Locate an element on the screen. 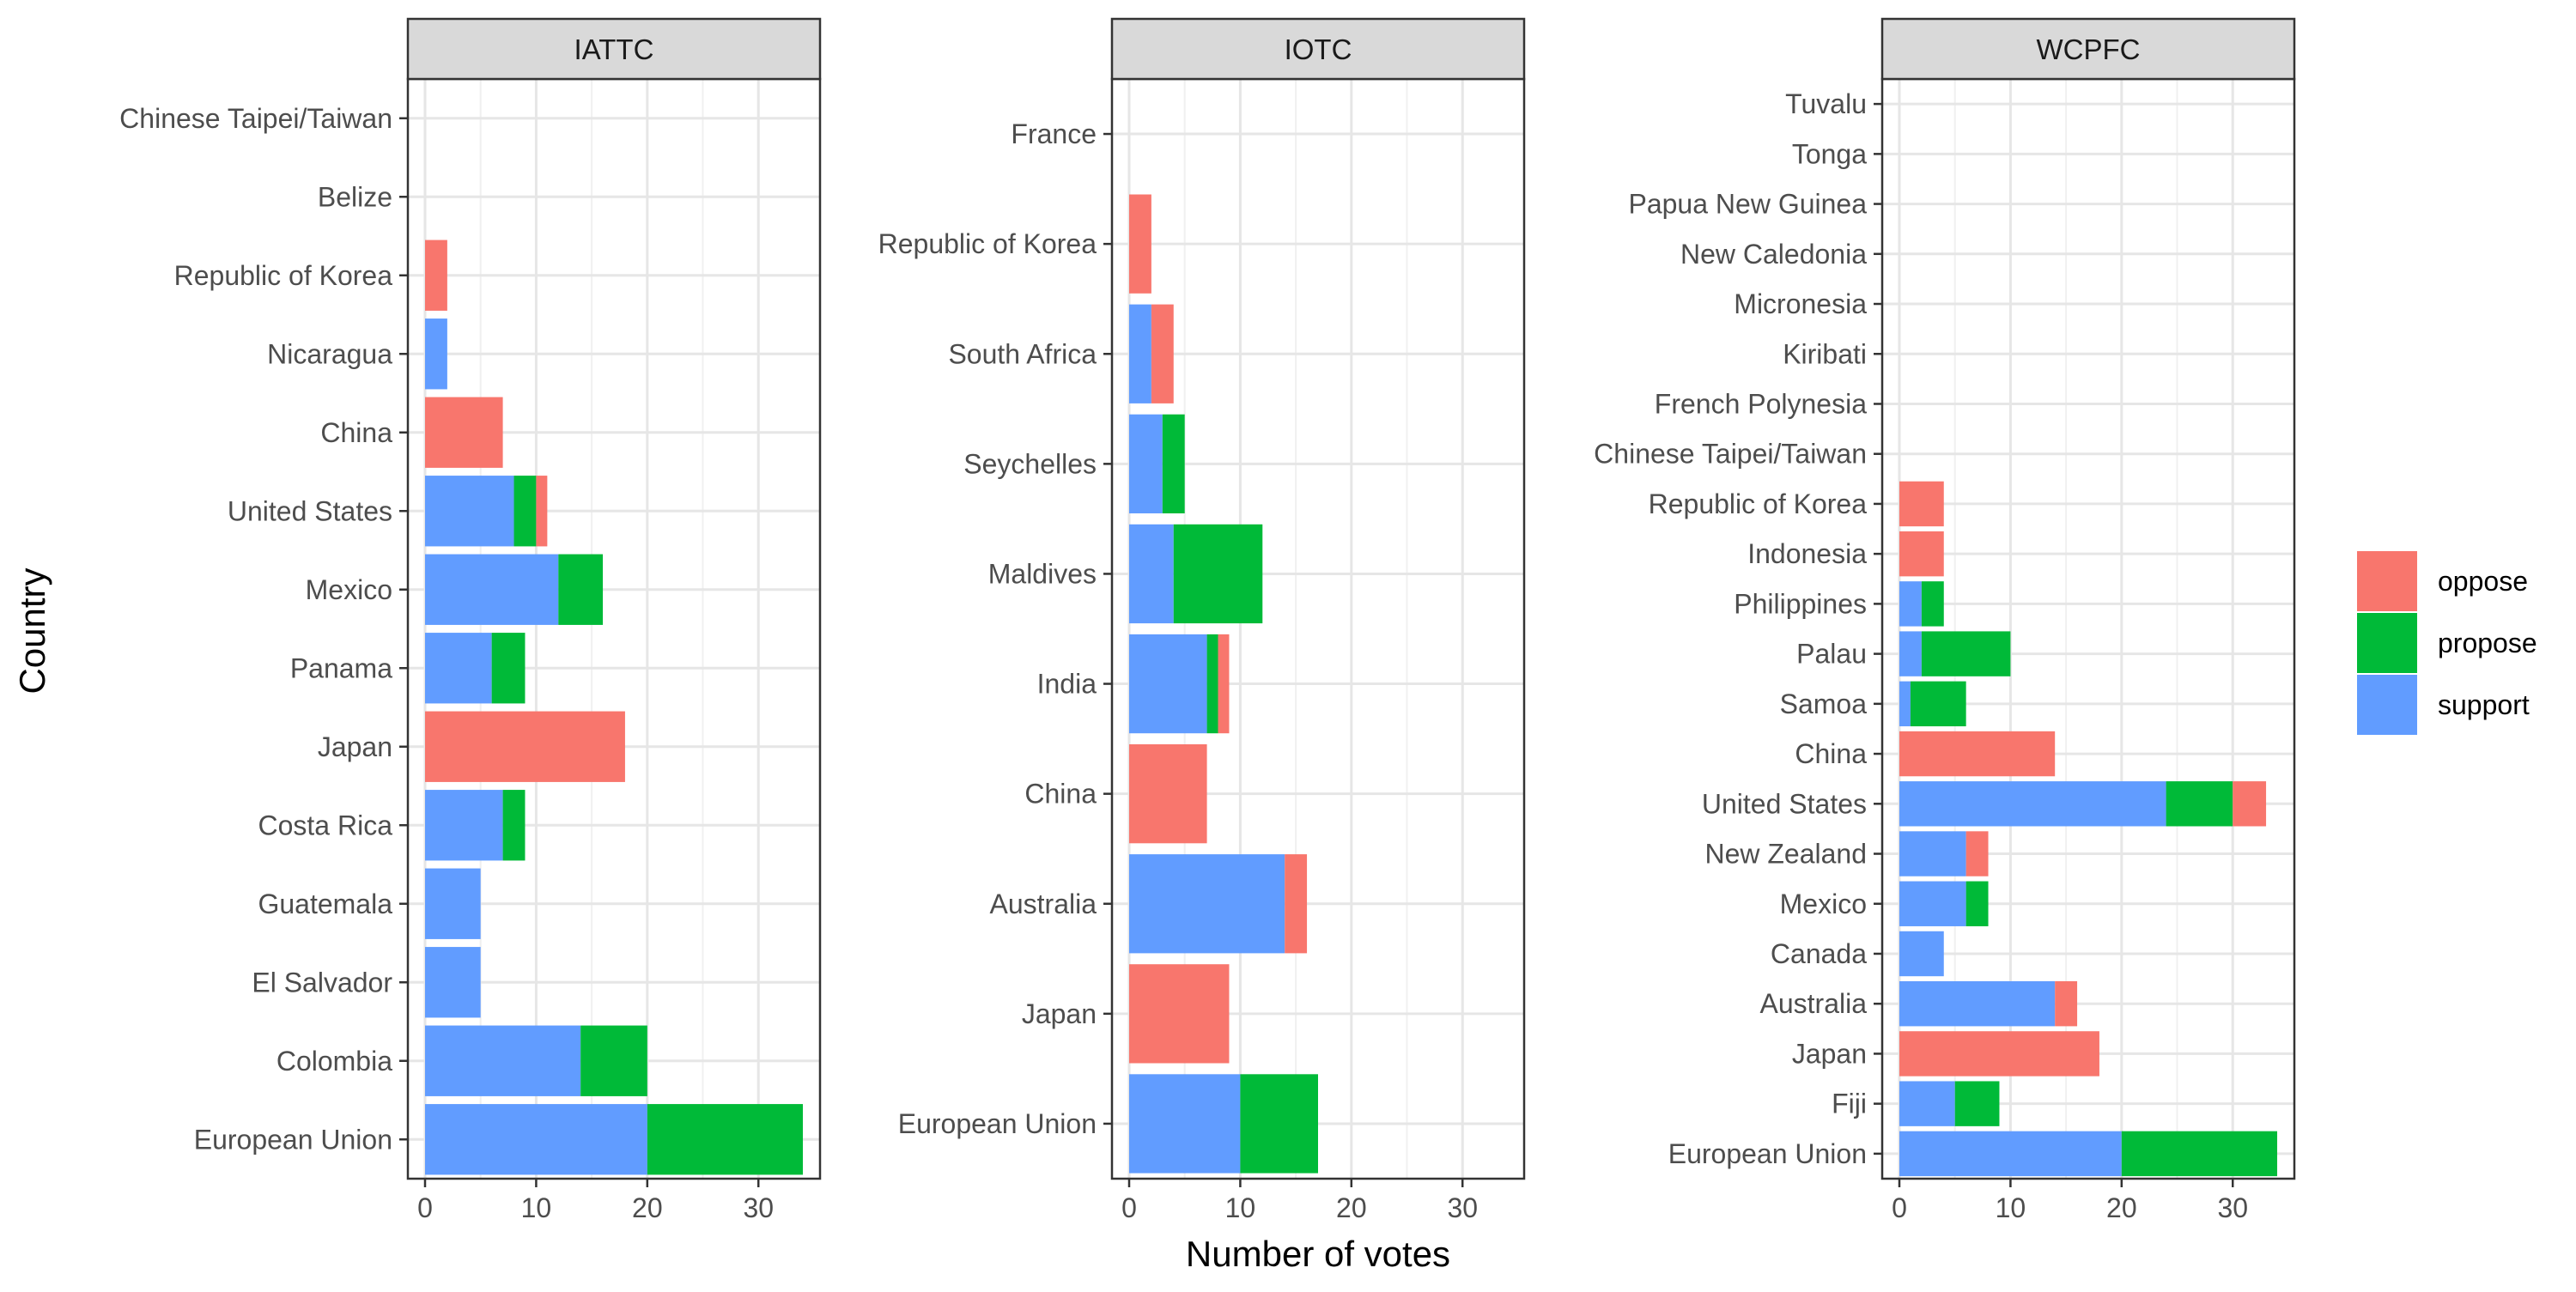 The height and width of the screenshot is (1292, 2576). bar-oppose-south-africa is located at coordinates (1162, 353).